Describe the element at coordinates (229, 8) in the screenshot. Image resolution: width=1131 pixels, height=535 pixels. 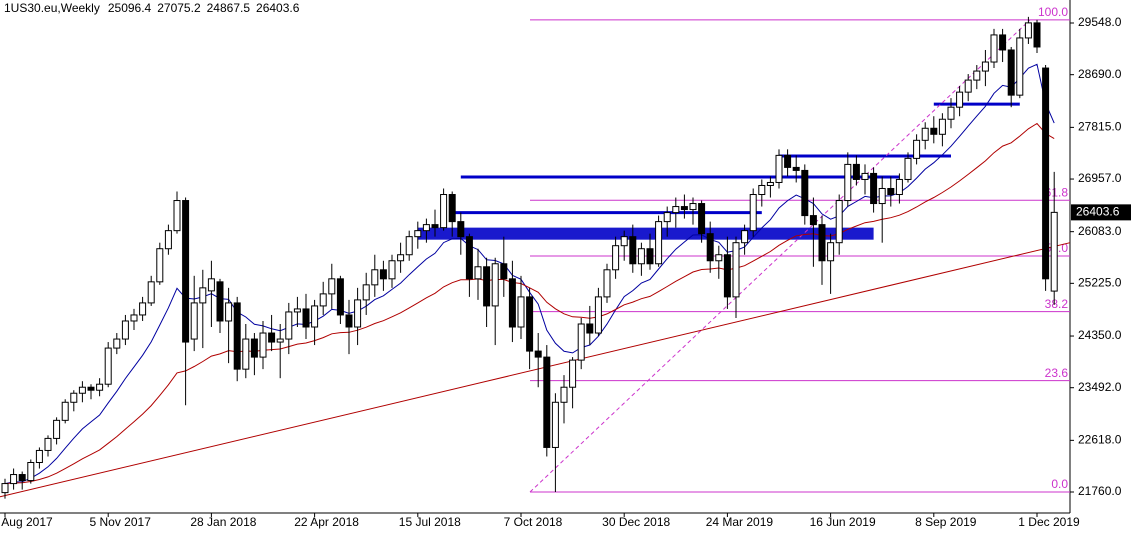
I see `ohlc-low: 24867.5` at that location.